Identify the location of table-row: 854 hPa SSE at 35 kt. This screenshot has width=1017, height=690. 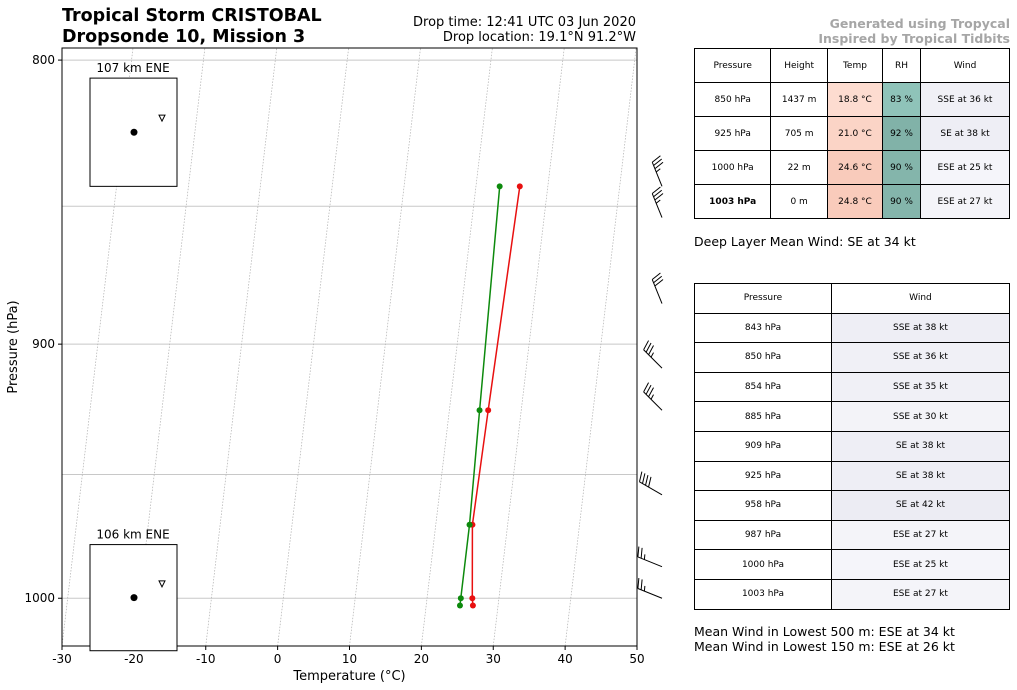
(852, 387).